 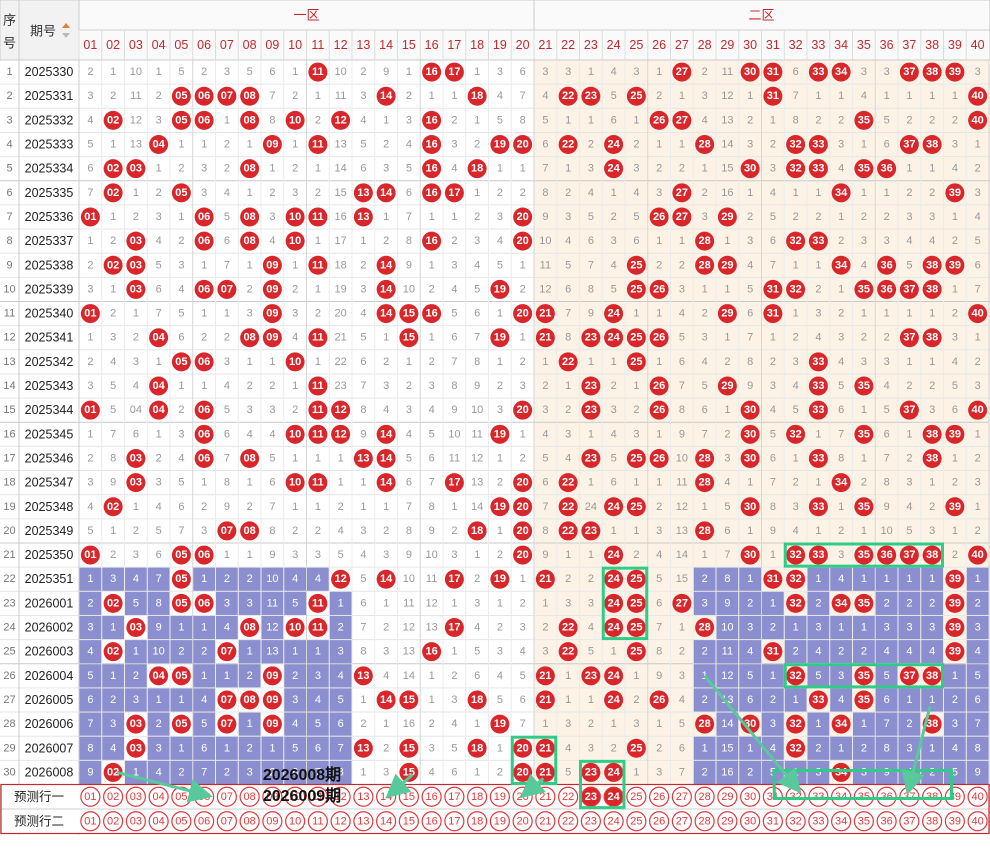 What do you see at coordinates (227, 821) in the screenshot?
I see `predict-ball-number: 07` at bounding box center [227, 821].